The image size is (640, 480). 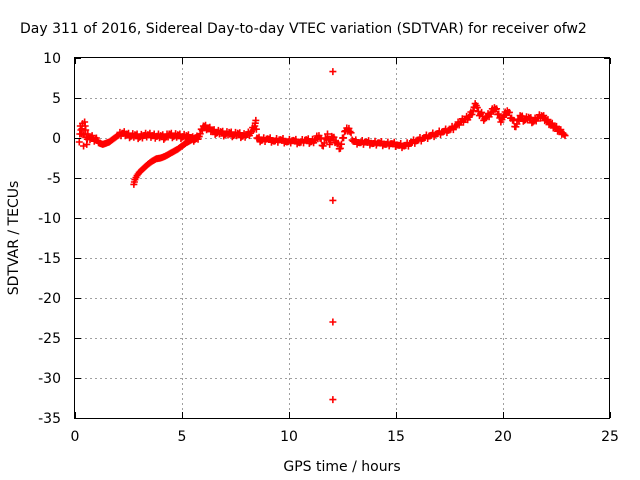 I want to click on y-axis-label: SDTVAR / TECUs, so click(x=14, y=238).